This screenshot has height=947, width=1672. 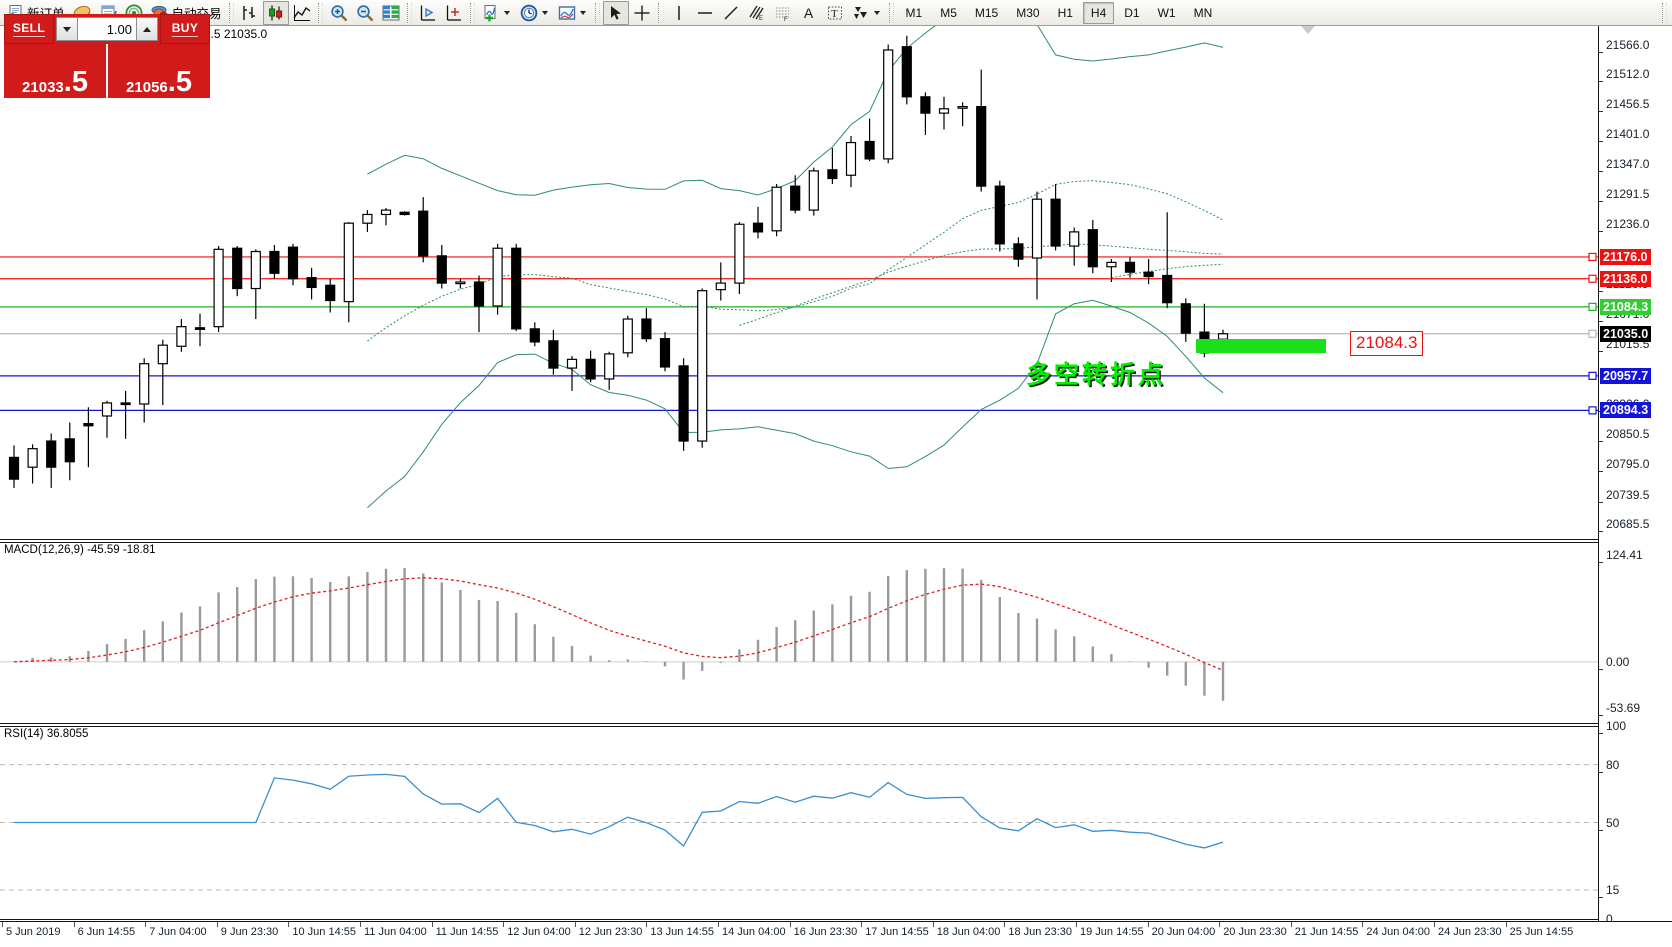 I want to click on macd-axis-tick-label: 0.00, so click(x=1618, y=661).